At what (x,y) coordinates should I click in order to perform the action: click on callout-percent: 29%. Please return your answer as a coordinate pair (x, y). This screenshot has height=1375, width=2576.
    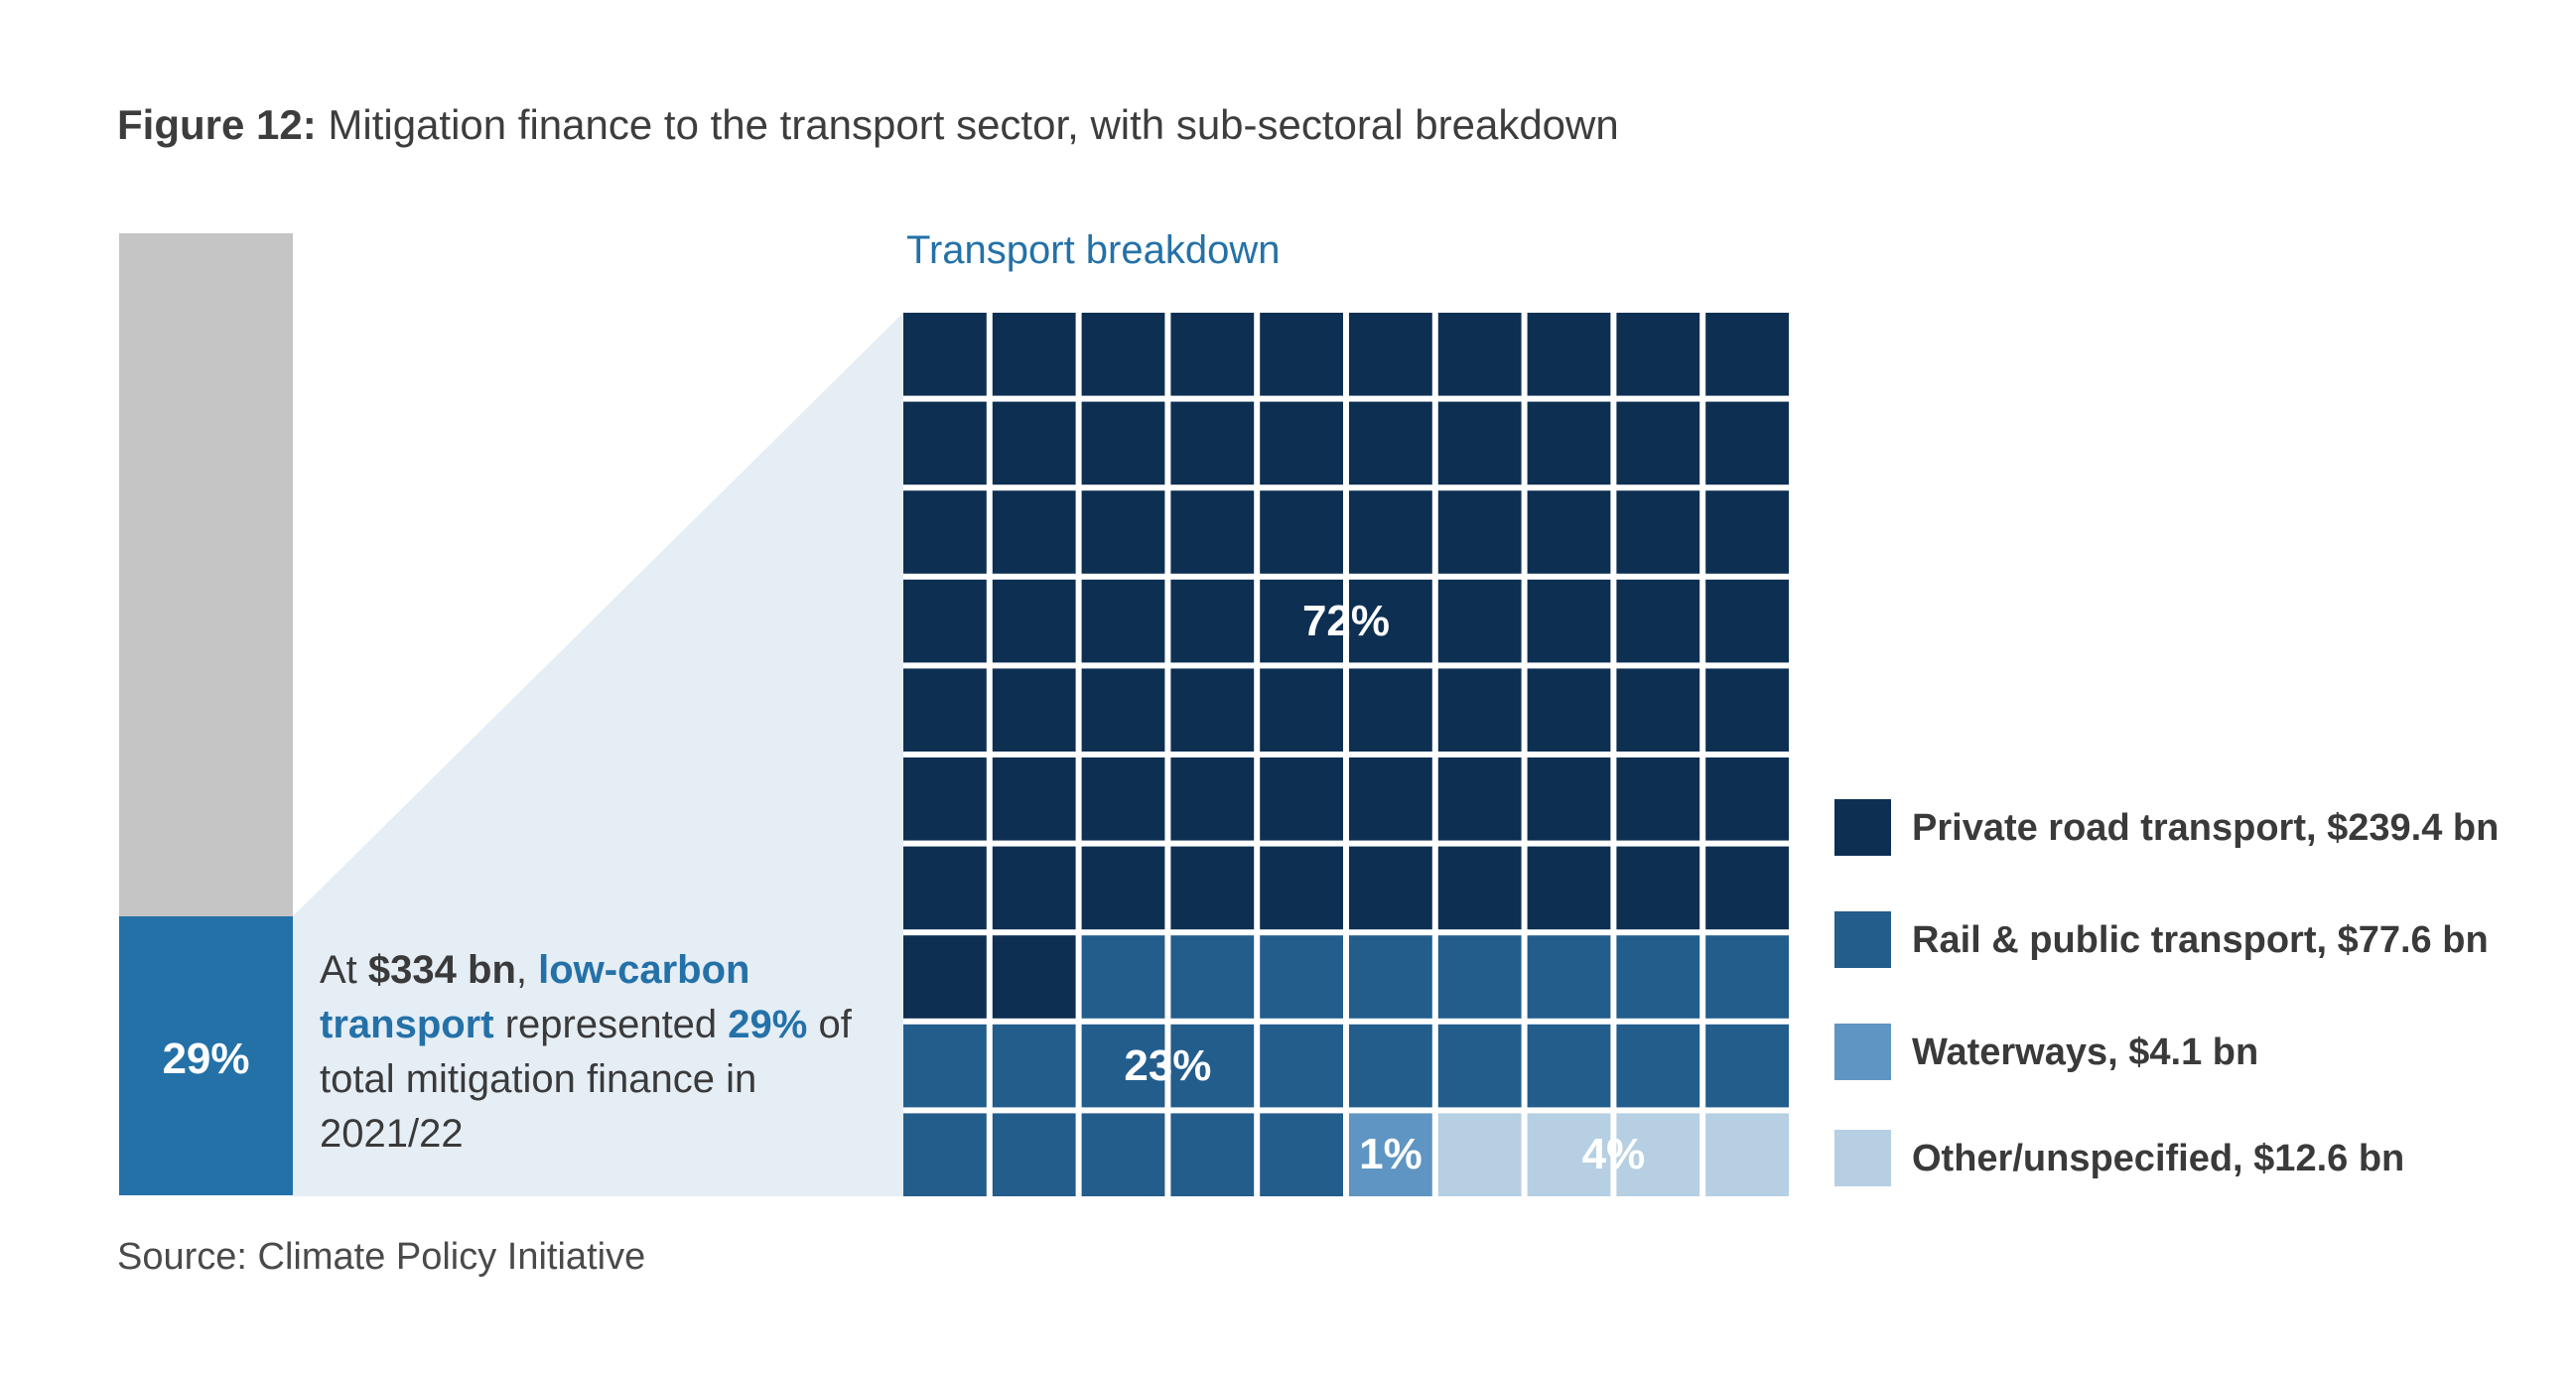
    Looking at the image, I should click on (768, 1024).